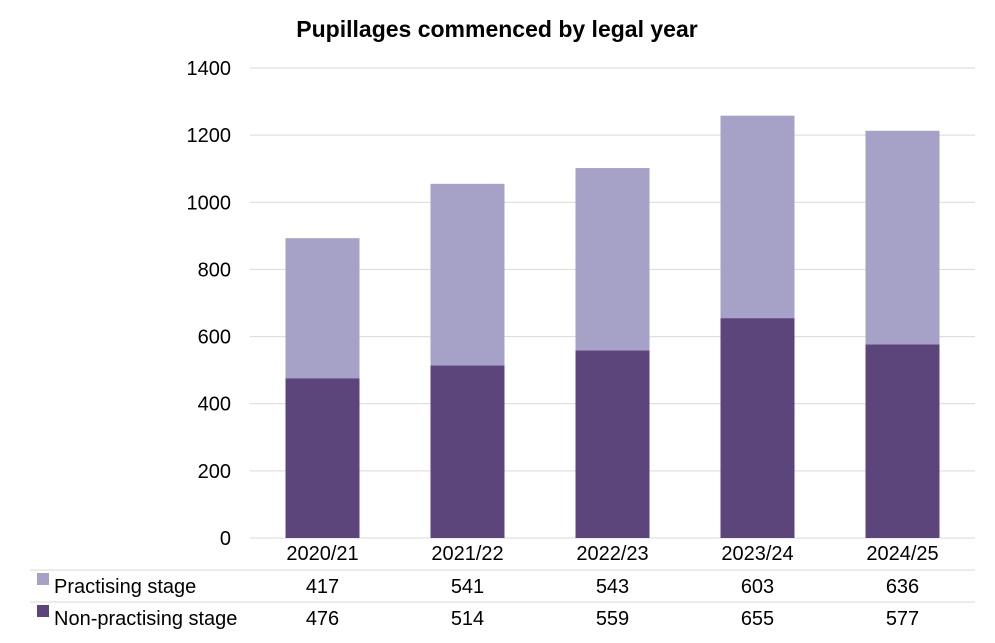 The image size is (995, 643). I want to click on y-tick-label: 800, so click(214, 270).